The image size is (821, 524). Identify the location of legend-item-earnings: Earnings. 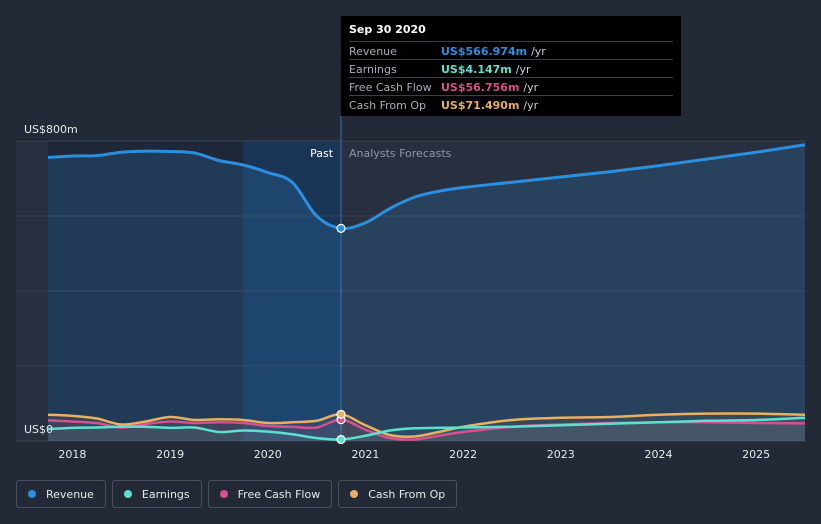
(156, 494).